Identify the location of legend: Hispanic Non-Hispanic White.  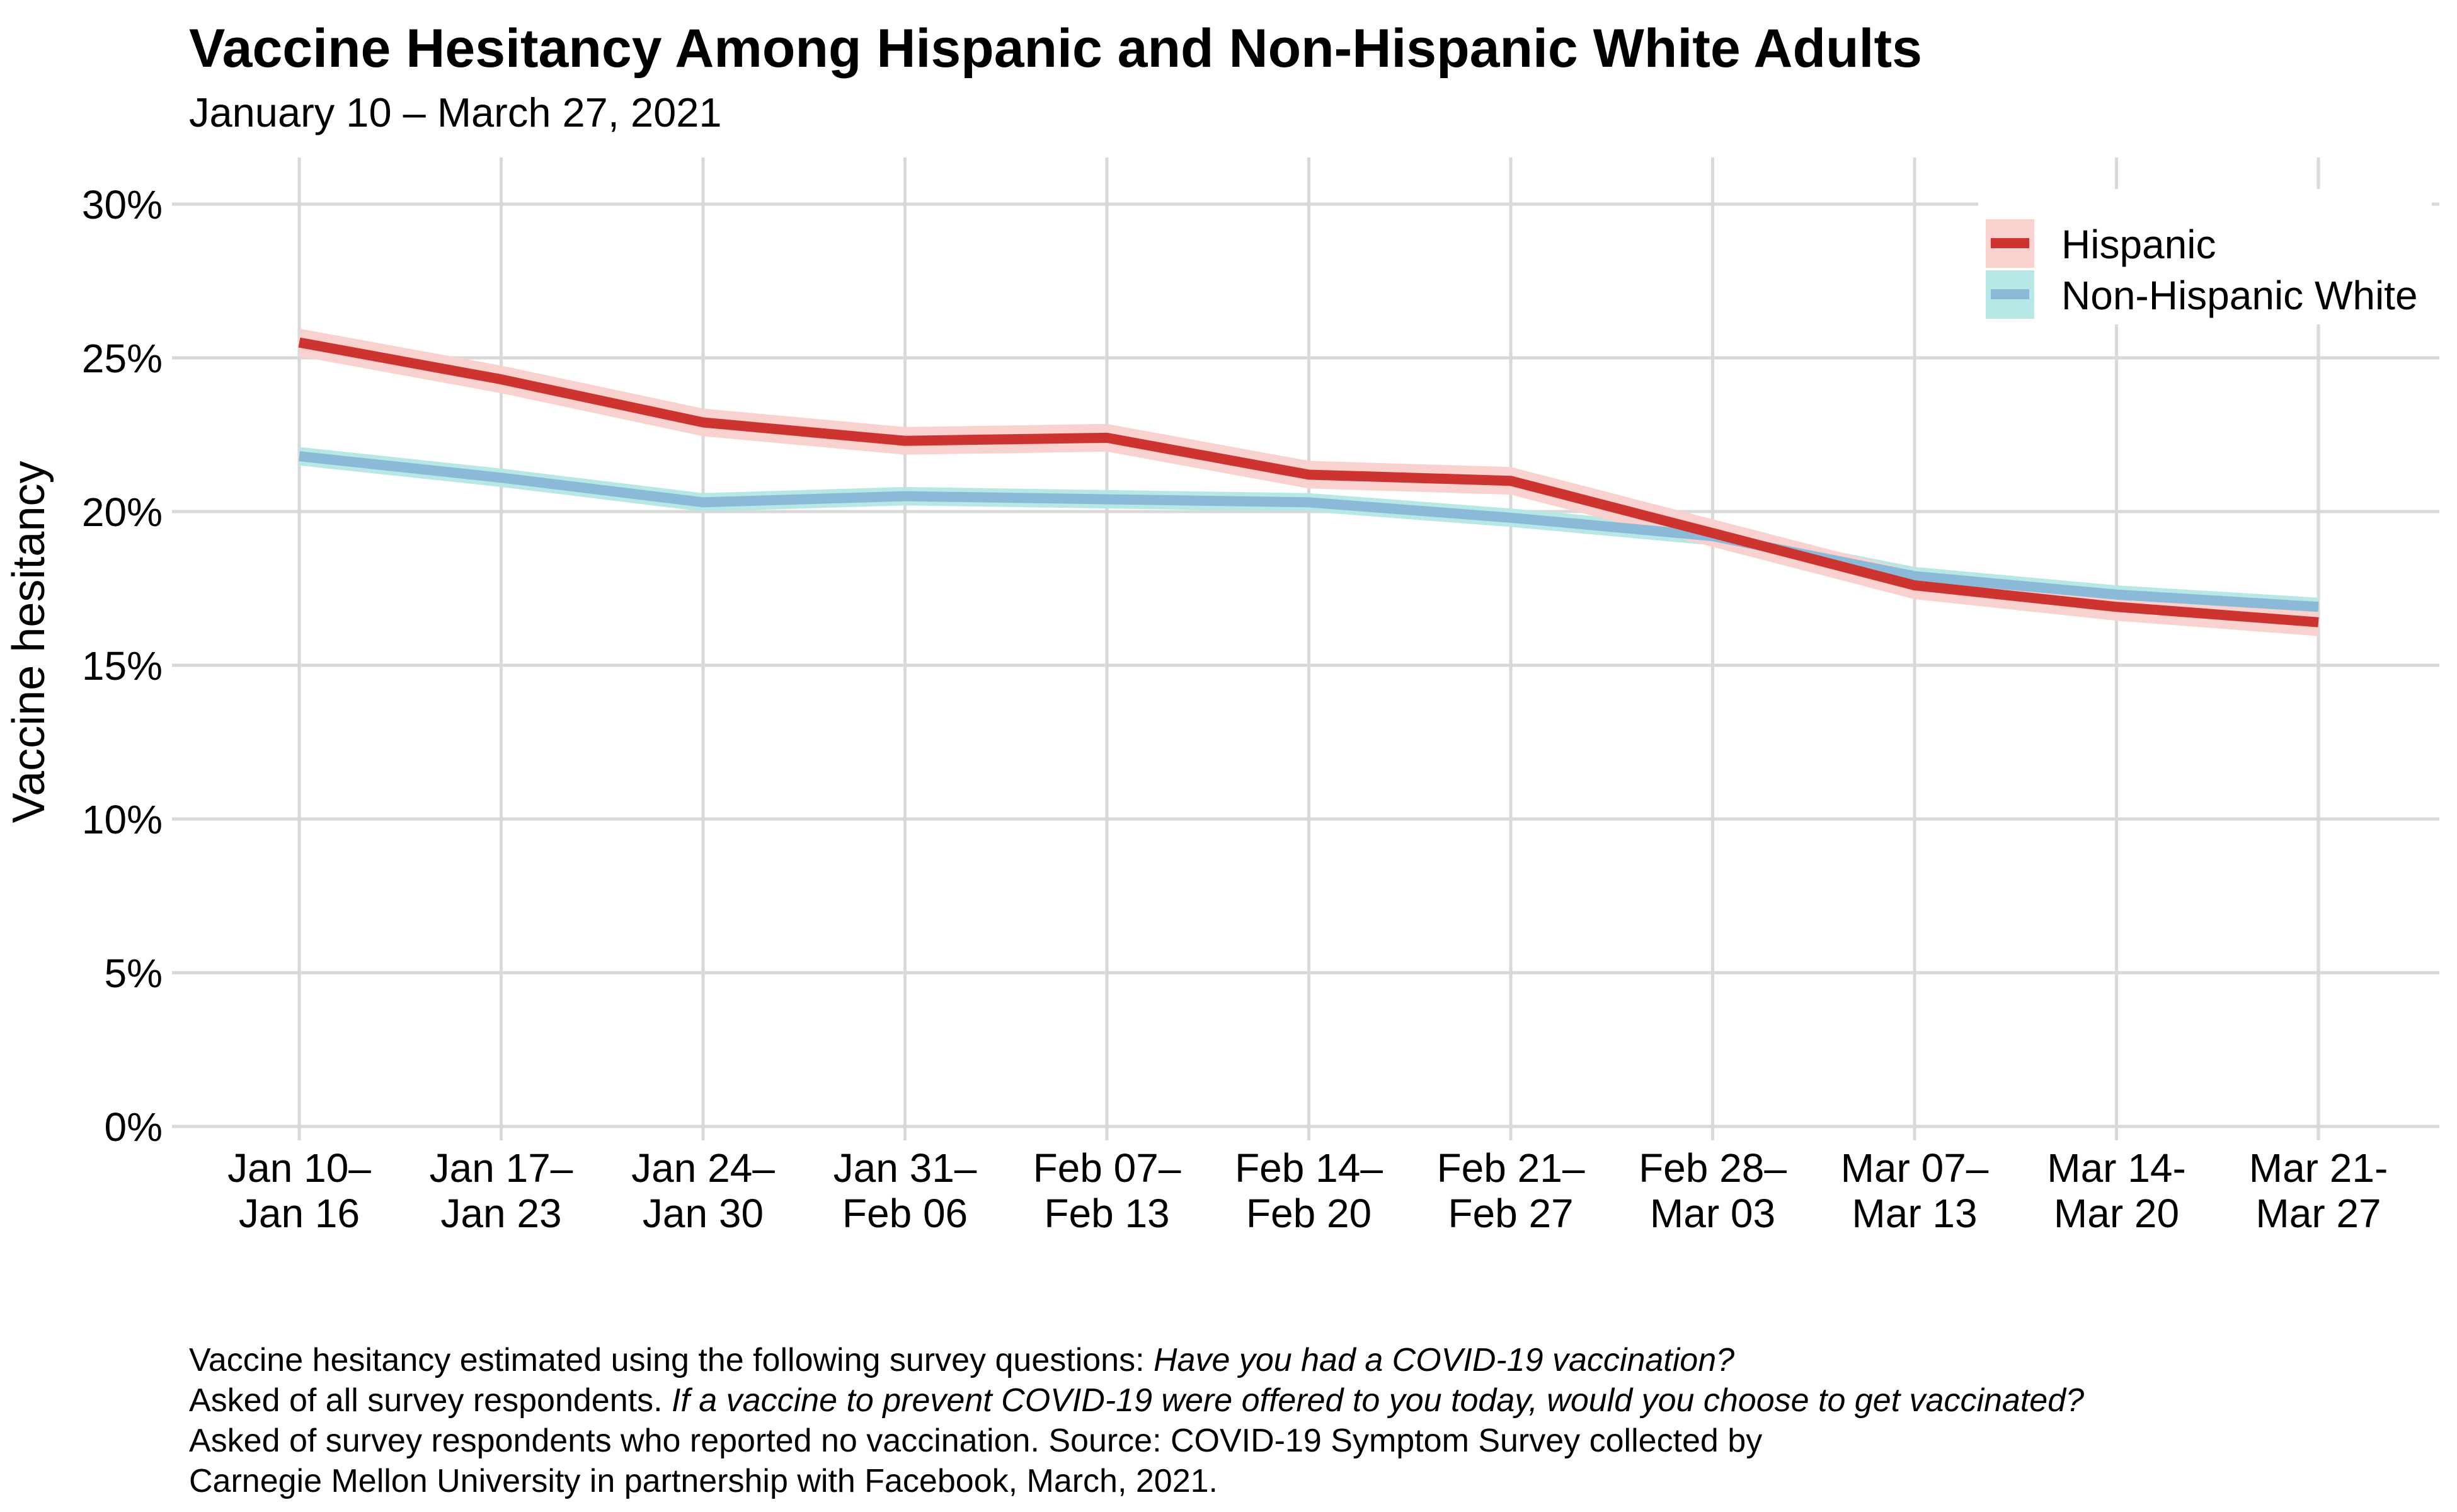
(2205, 256).